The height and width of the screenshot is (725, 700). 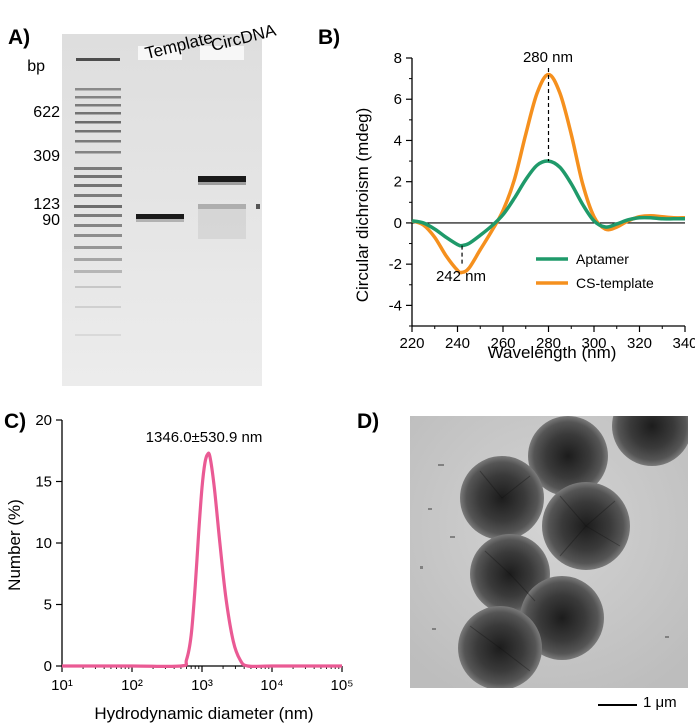 I want to click on bp-tick-622: 622, so click(x=46, y=112).